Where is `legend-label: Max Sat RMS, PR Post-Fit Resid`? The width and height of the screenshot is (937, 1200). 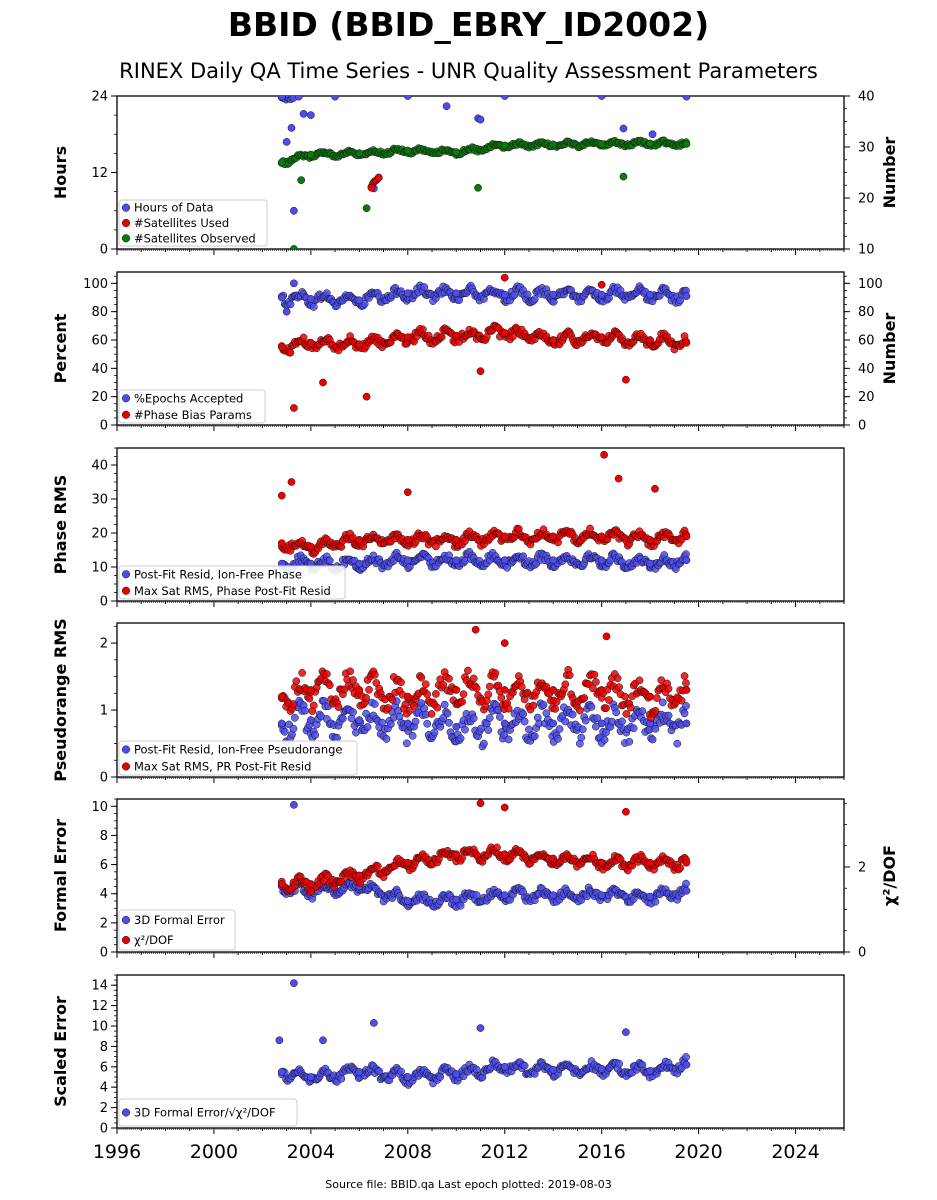 legend-label: Max Sat RMS, PR Post-Fit Resid is located at coordinates (222, 767).